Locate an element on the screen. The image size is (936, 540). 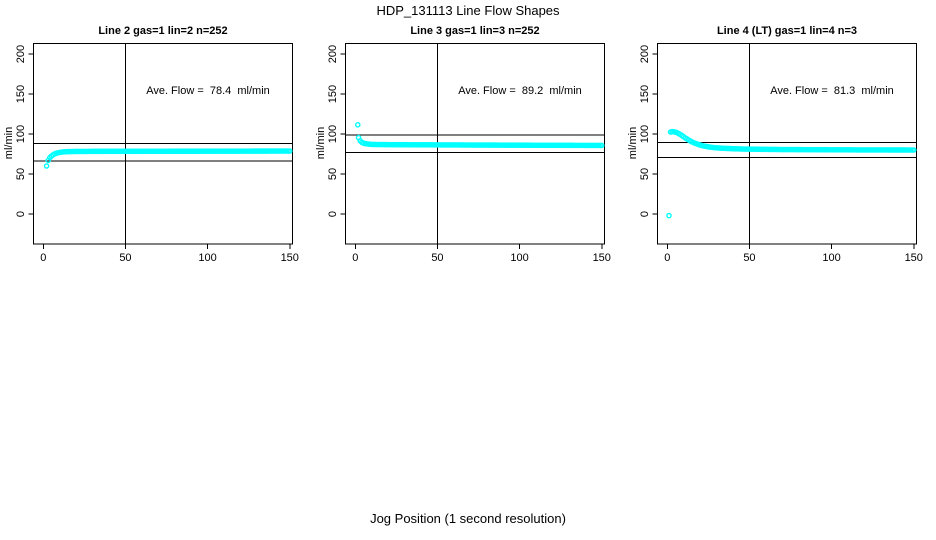
panel-title: Line 4 (LT) gas=1 lin=4 n=3 is located at coordinates (787, 31).